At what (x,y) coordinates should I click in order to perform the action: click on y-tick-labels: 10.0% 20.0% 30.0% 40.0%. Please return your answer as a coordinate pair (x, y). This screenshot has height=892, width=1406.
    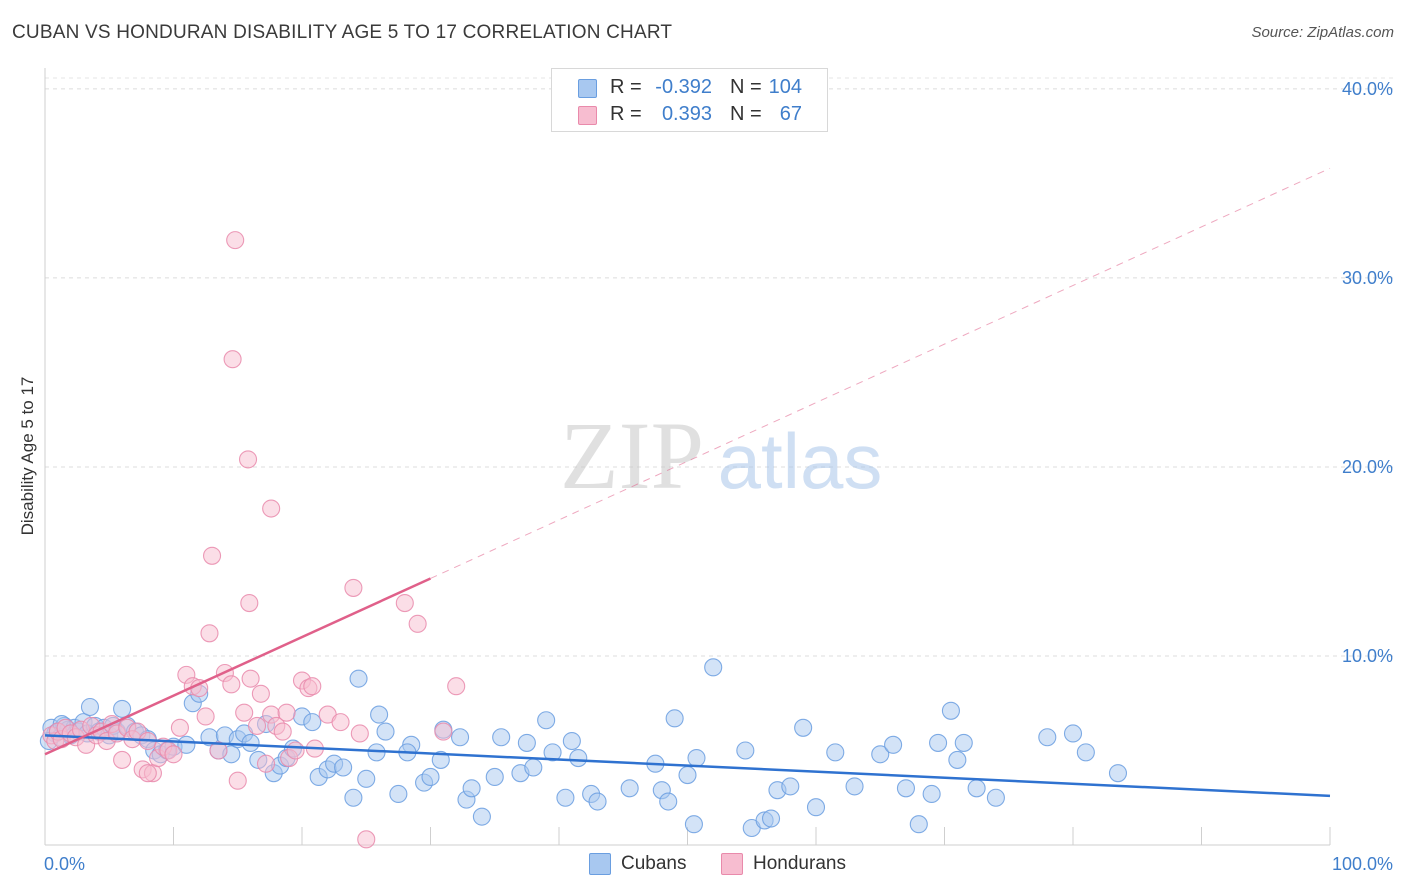
    Looking at the image, I should click on (1367, 372).